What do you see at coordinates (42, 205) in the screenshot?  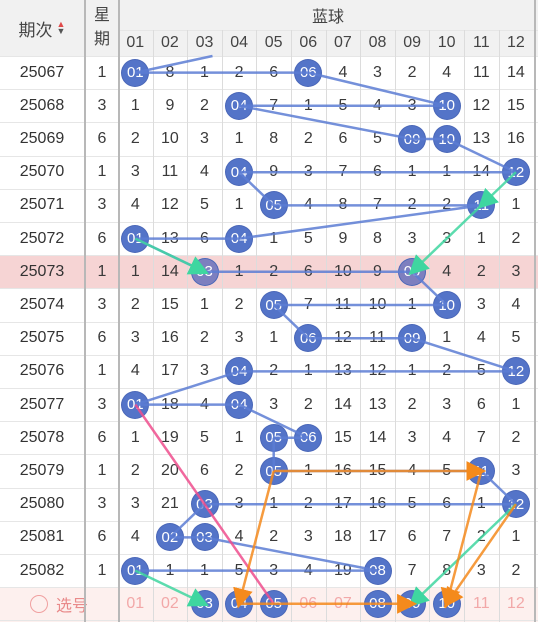 I see `period-cell: 25071` at bounding box center [42, 205].